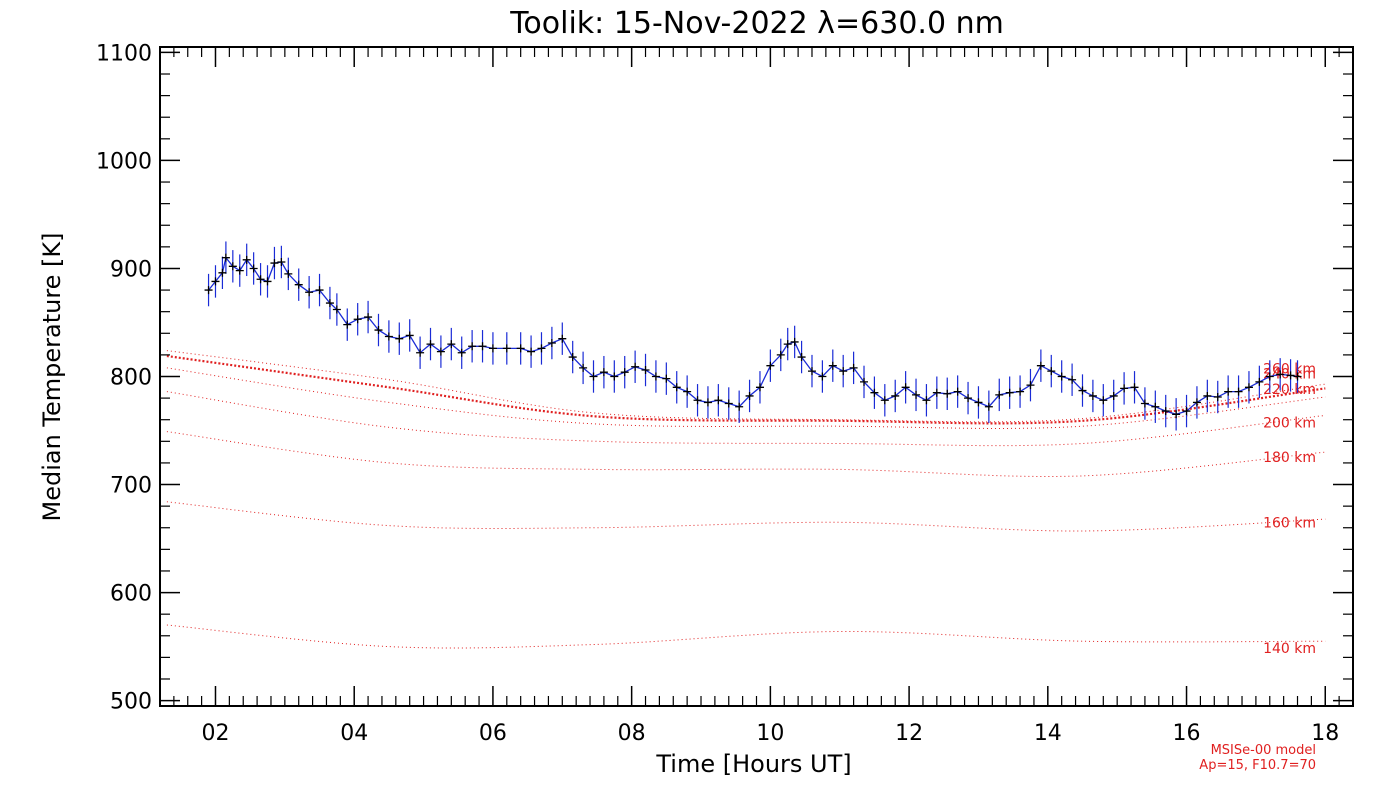 The width and height of the screenshot is (1400, 800). I want to click on model-curve-label: 200 km, so click(1289, 423).